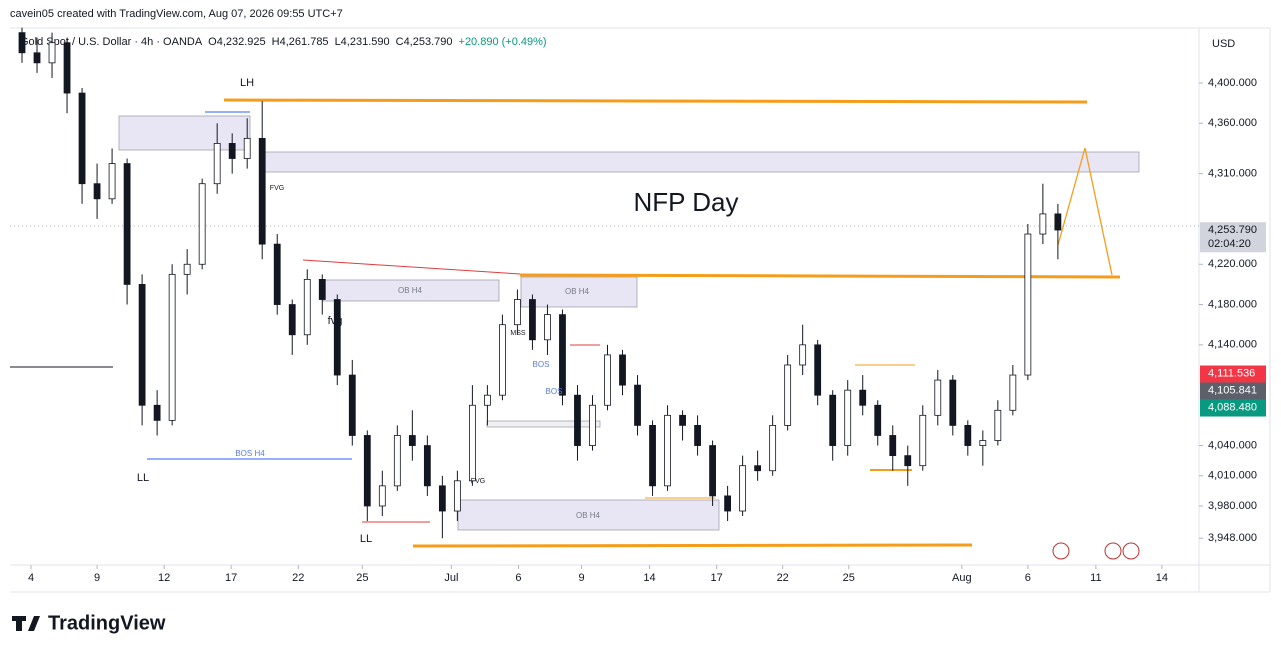 The width and height of the screenshot is (1281, 653). What do you see at coordinates (250, 453) in the screenshot?
I see `annotation: BOS H4` at bounding box center [250, 453].